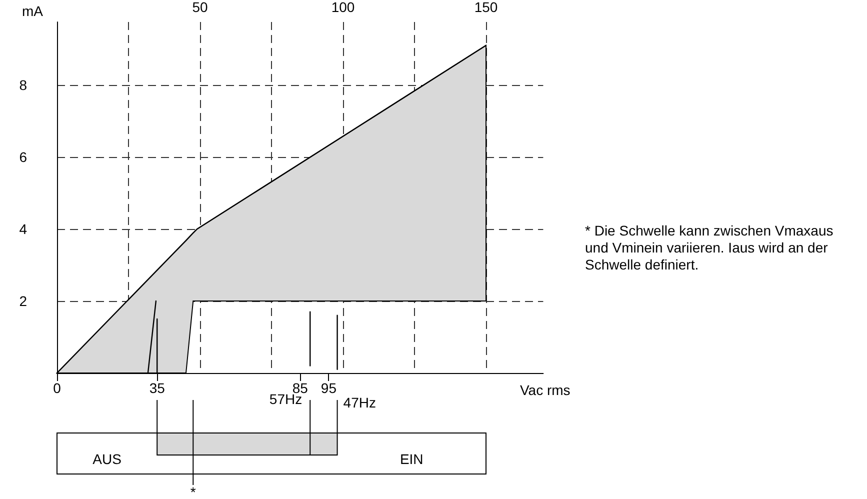 The width and height of the screenshot is (867, 499). I want to click on text: EIN, so click(412, 459).